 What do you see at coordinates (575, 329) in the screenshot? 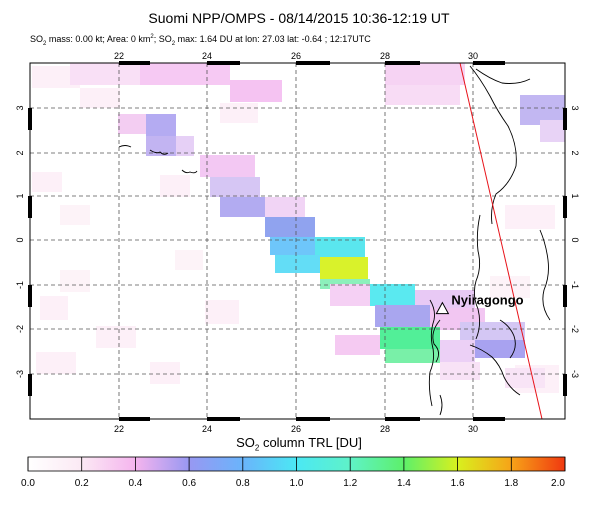
I see `lat-tick-right-m2: -2` at bounding box center [575, 329].